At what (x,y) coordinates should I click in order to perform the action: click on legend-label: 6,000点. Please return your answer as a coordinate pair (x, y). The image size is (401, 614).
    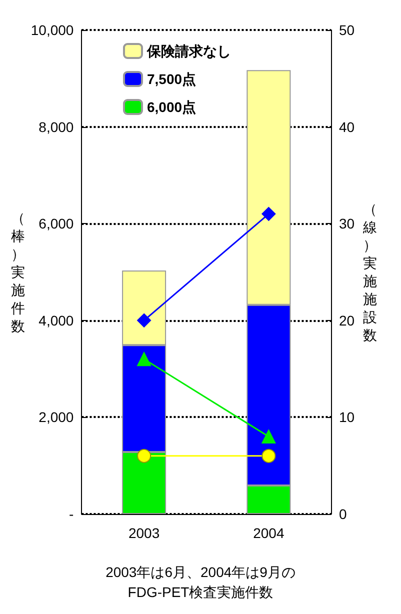
    Looking at the image, I should click on (171, 107).